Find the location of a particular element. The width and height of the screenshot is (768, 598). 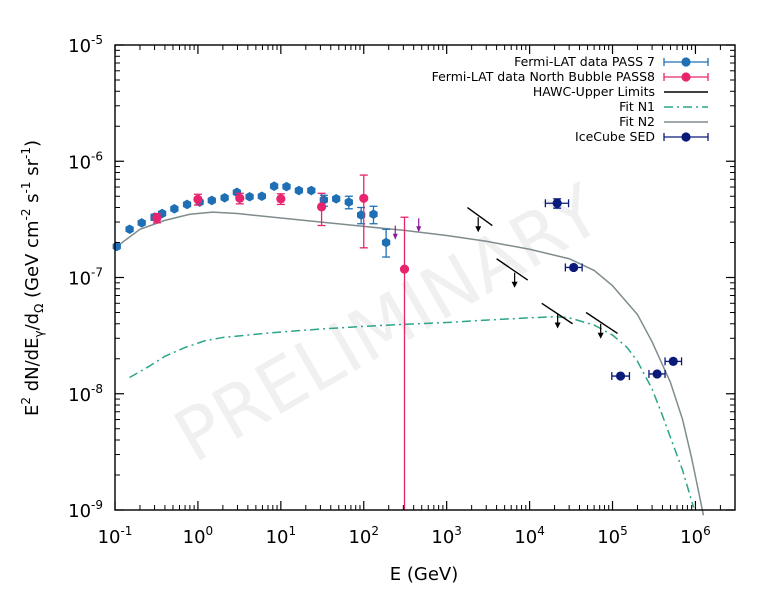

north-bubble-legend-marker is located at coordinates (686, 77).